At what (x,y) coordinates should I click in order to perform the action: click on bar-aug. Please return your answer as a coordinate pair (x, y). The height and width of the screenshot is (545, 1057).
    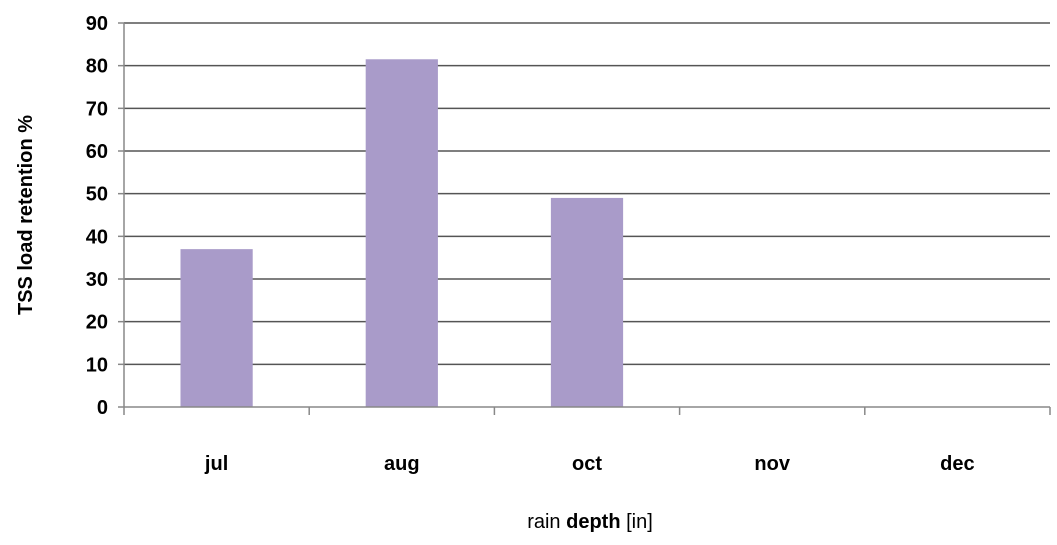
    Looking at the image, I should click on (401, 233).